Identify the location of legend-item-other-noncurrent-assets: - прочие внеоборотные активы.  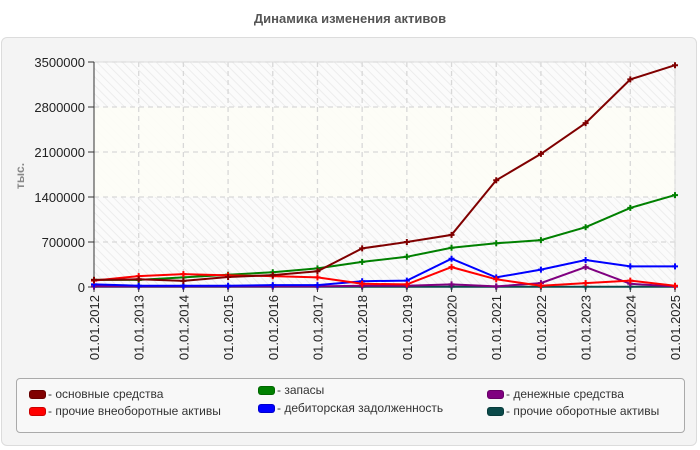
(125, 411).